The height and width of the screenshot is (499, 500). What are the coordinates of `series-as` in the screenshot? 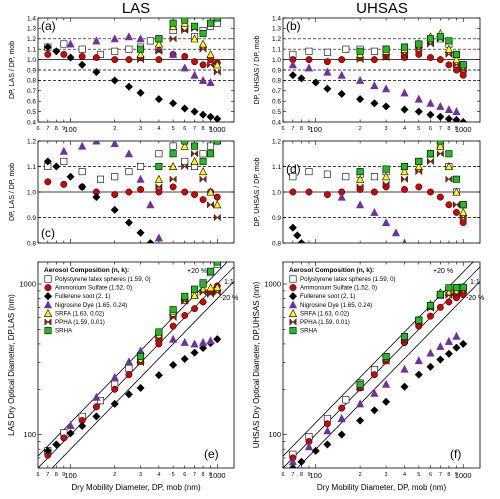 It's located at (132, 191).